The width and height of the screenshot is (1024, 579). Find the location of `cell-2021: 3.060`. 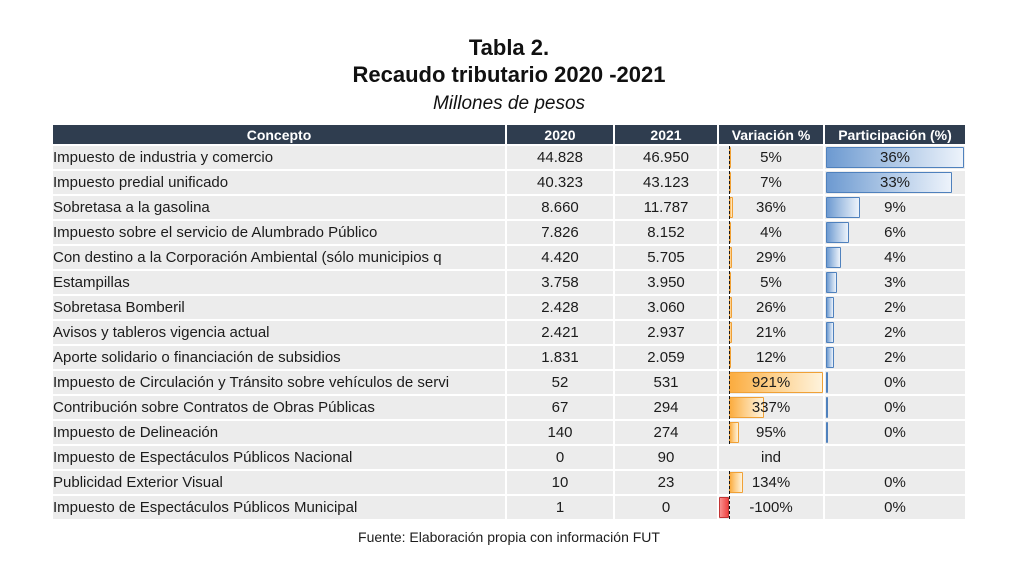

cell-2021: 3.060 is located at coordinates (666, 307).